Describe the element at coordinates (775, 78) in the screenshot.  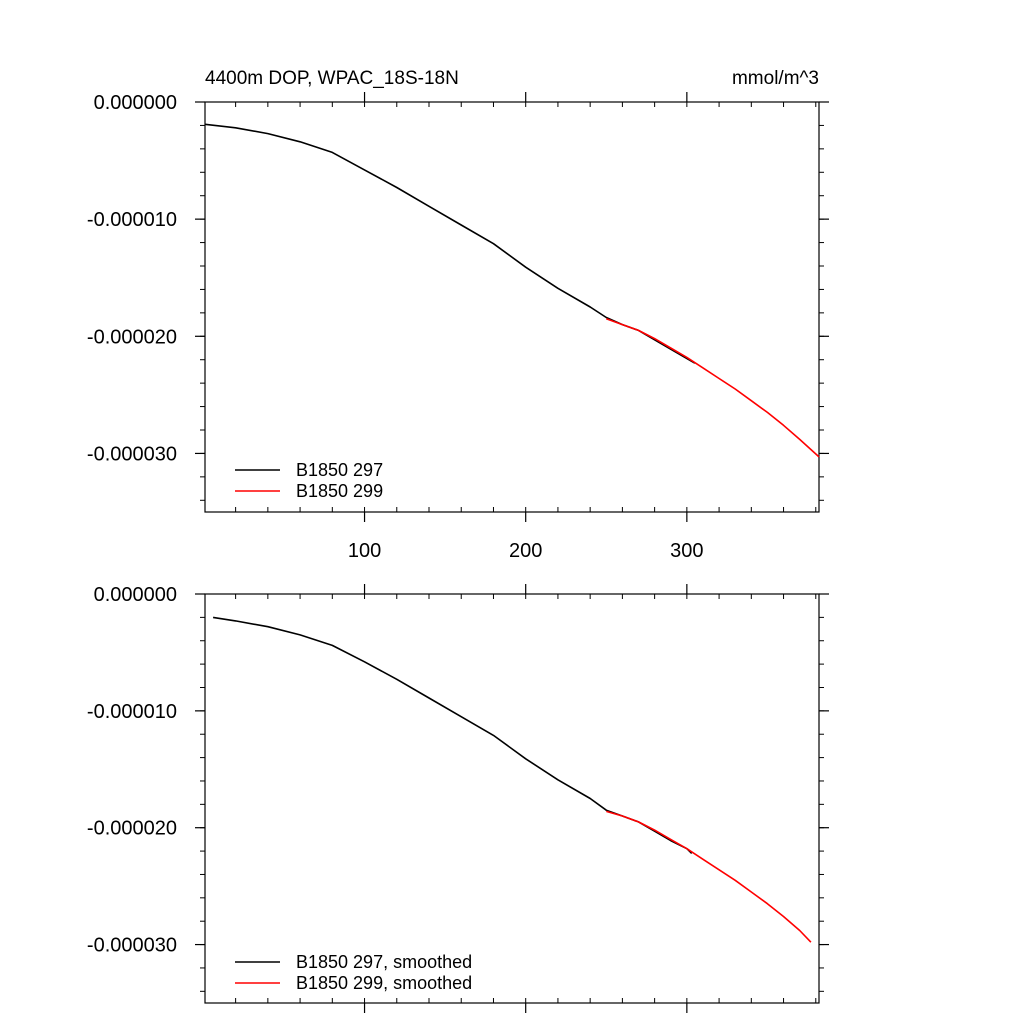
I see `chart-units: mmol/m^3` at that location.